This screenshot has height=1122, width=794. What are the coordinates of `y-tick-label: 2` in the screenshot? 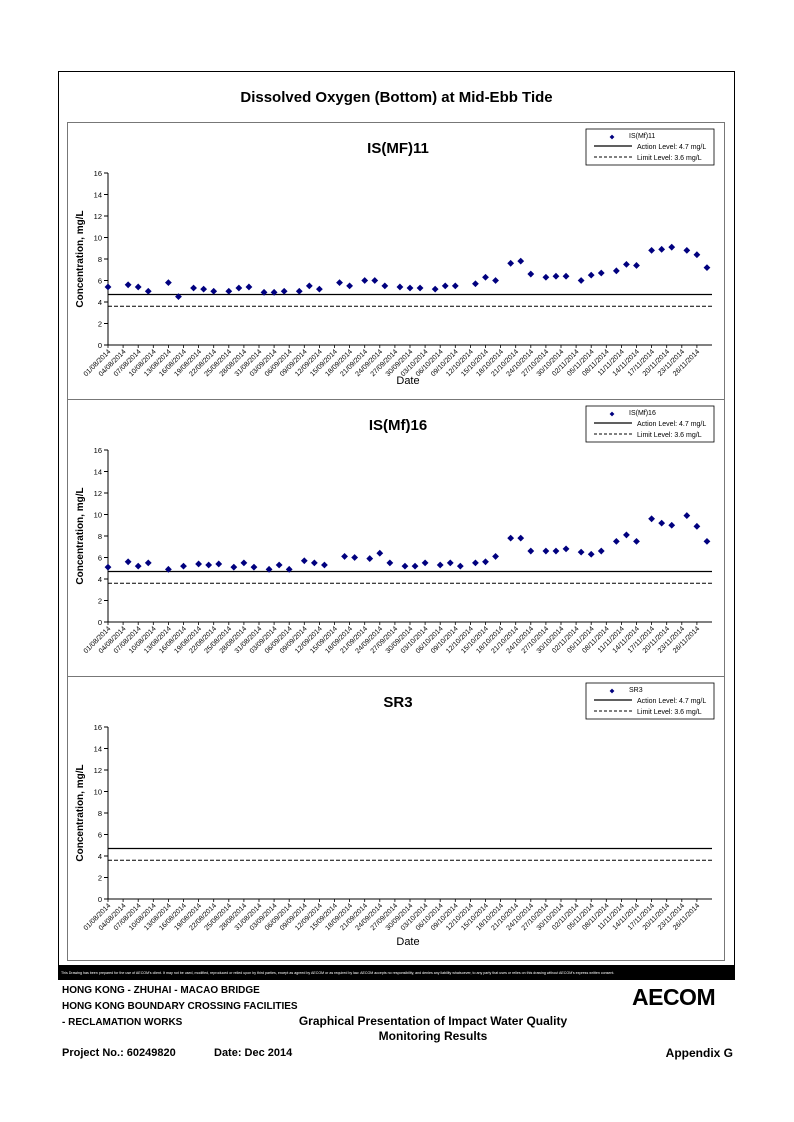 It's located at (100, 601).